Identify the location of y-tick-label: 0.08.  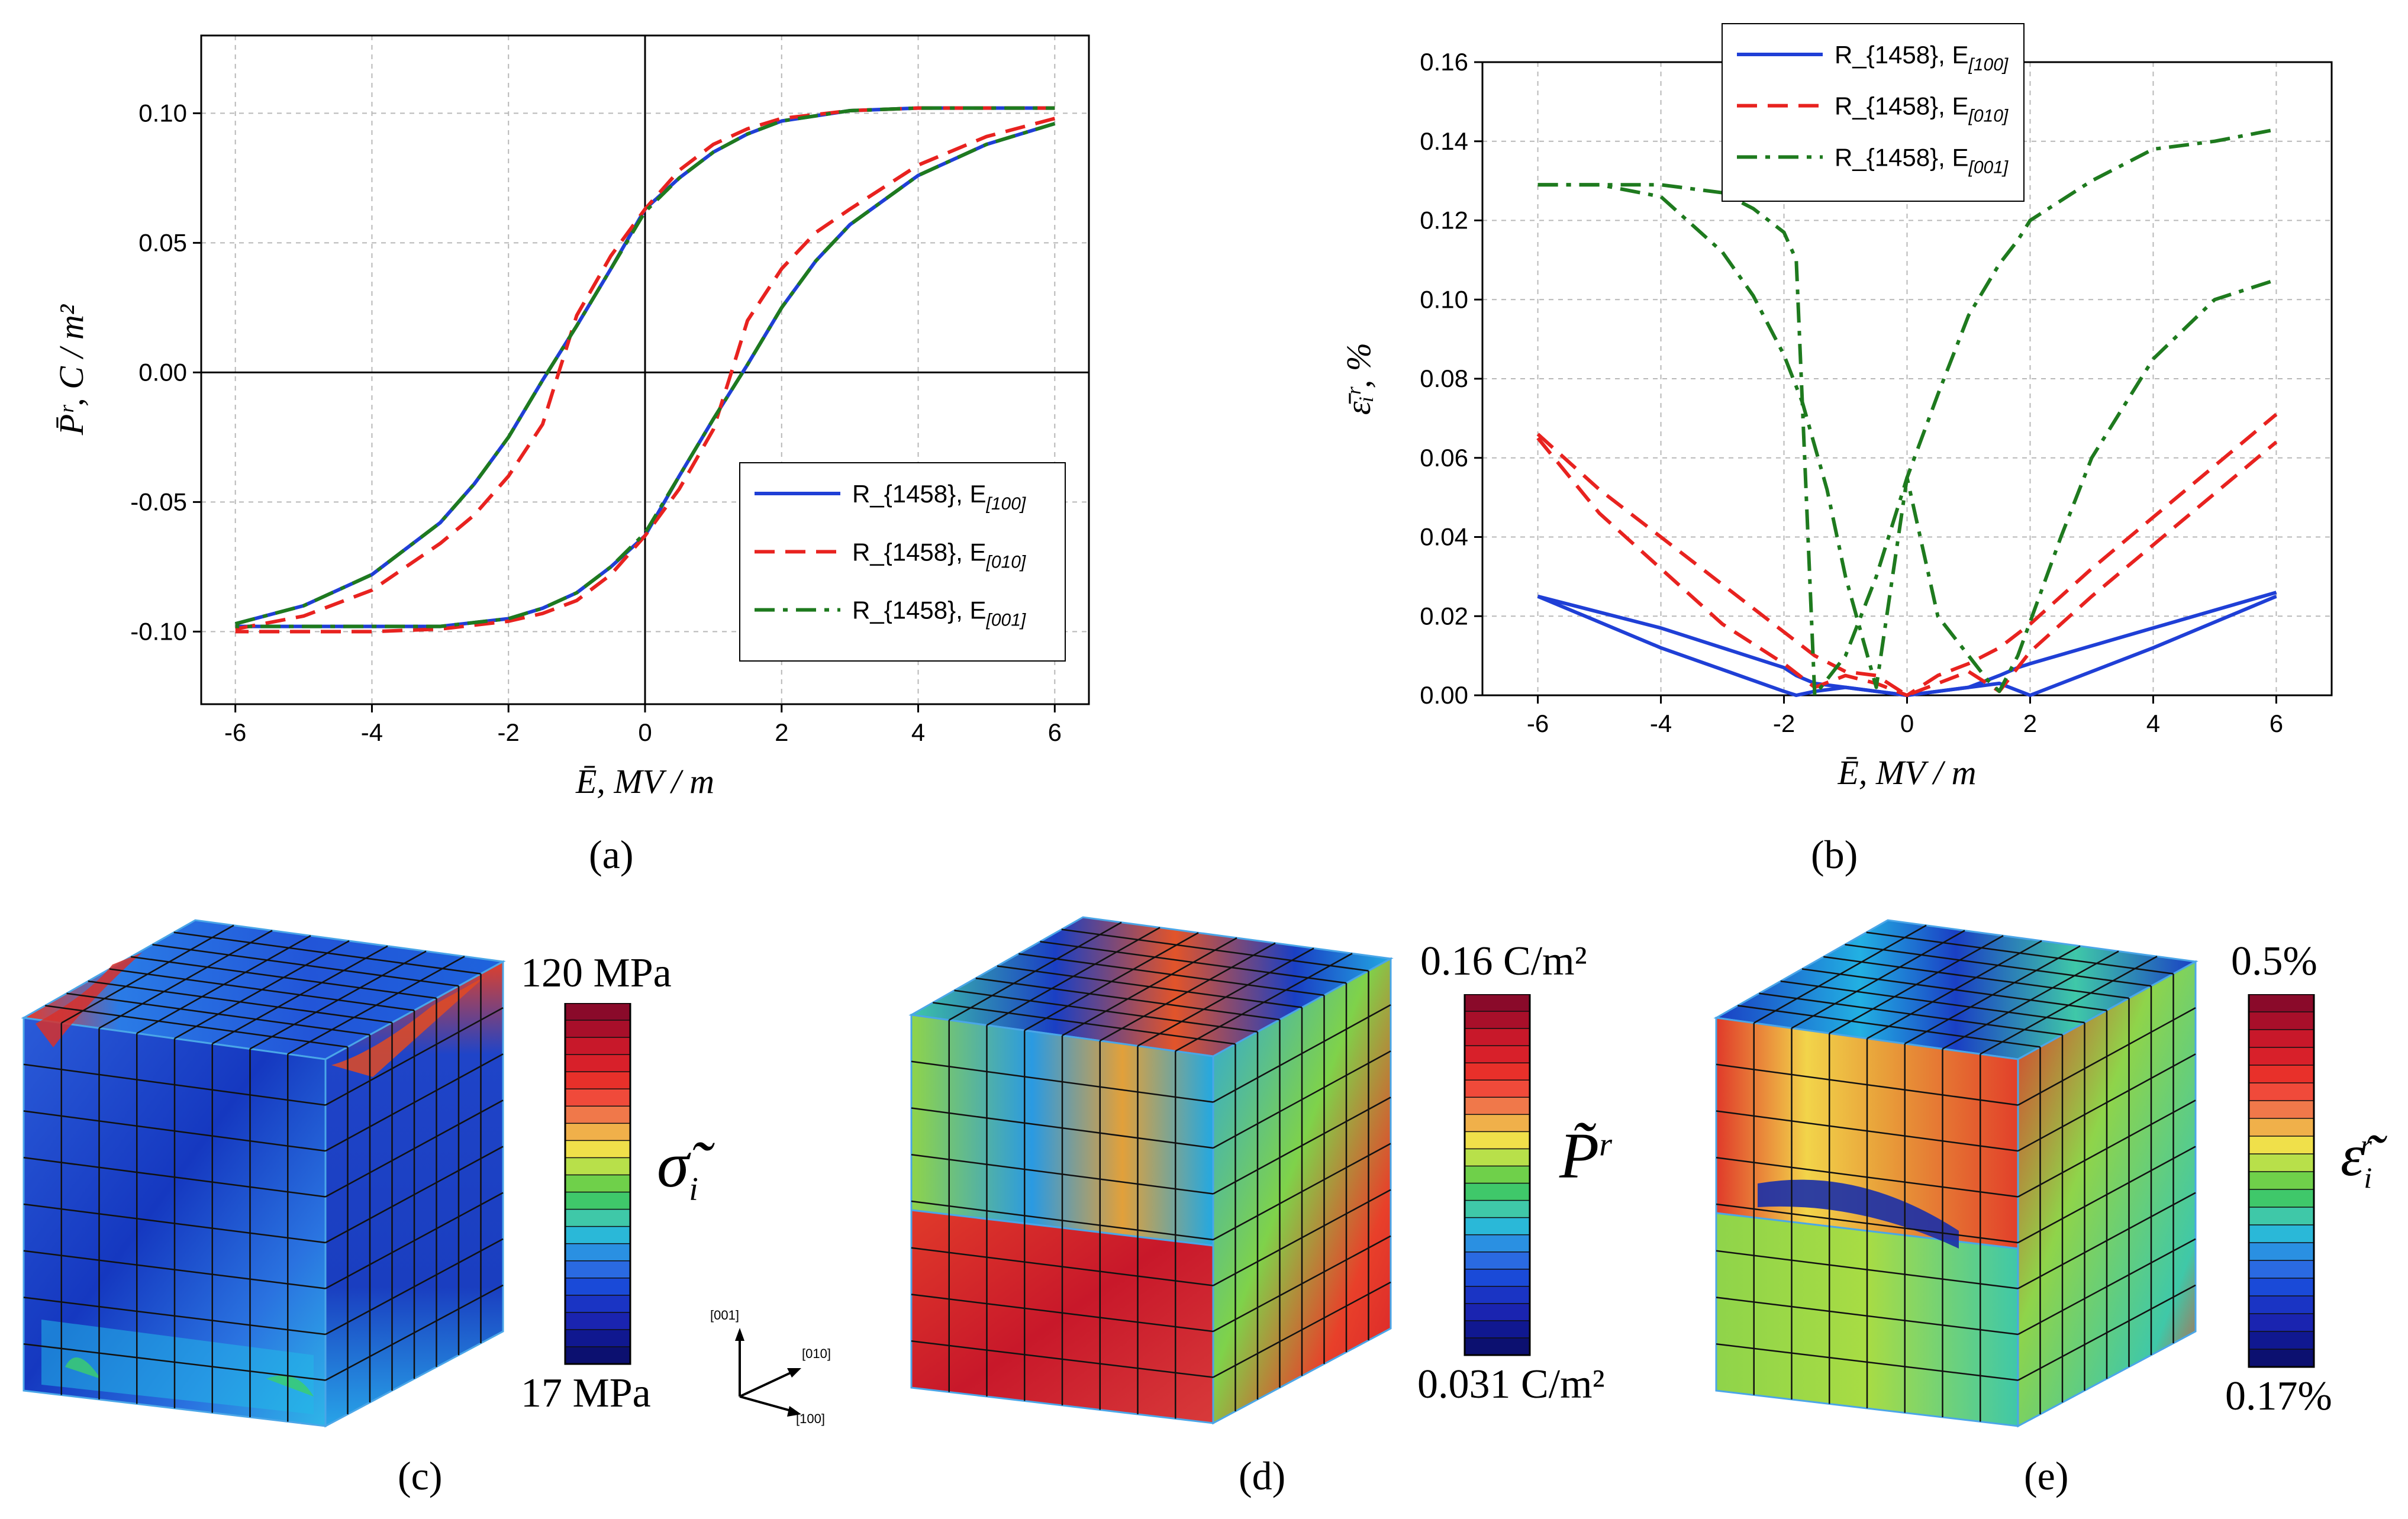
(1444, 378).